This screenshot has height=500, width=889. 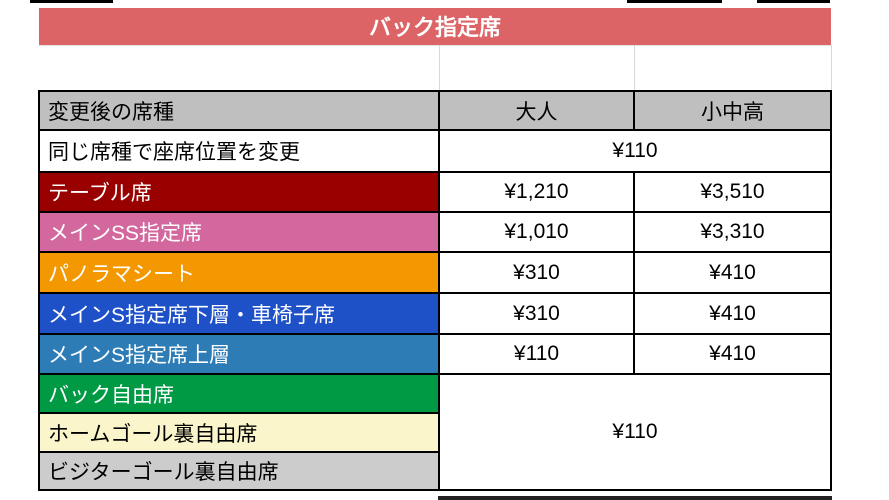 What do you see at coordinates (635, 498) in the screenshot?
I see `cutoff-artifact-bottom` at bounding box center [635, 498].